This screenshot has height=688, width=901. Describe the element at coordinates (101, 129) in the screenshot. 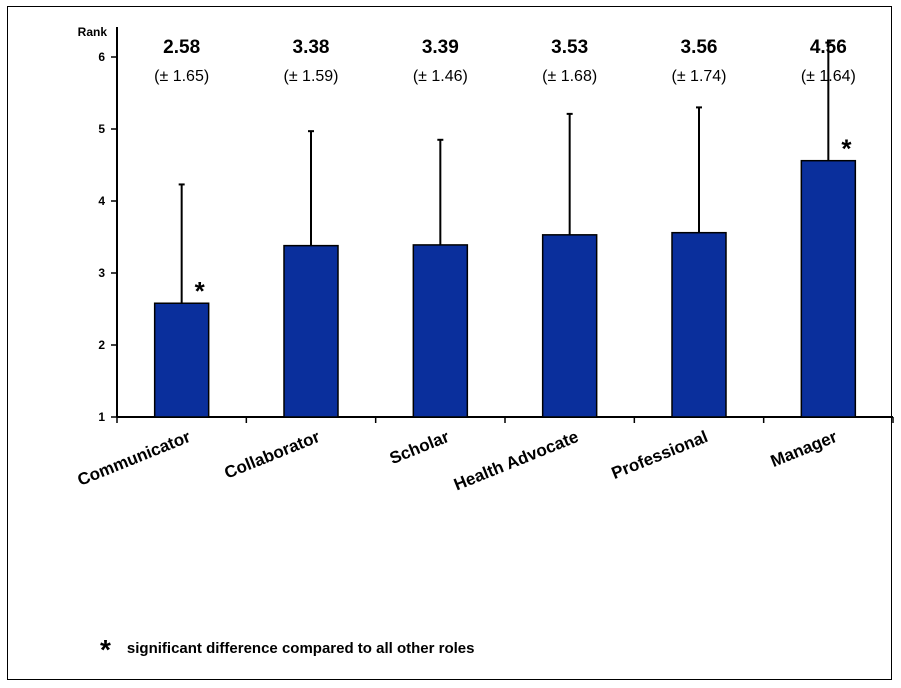

I see `y-tick-label: 5` at that location.